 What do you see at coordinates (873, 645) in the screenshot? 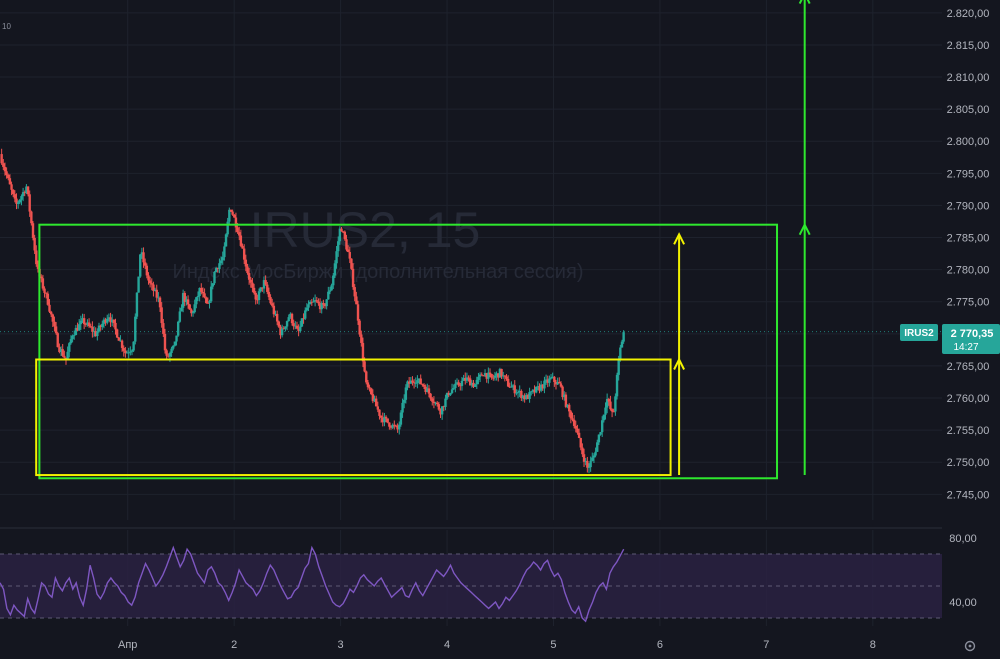
I see `time-tick-label: 8` at bounding box center [873, 645].